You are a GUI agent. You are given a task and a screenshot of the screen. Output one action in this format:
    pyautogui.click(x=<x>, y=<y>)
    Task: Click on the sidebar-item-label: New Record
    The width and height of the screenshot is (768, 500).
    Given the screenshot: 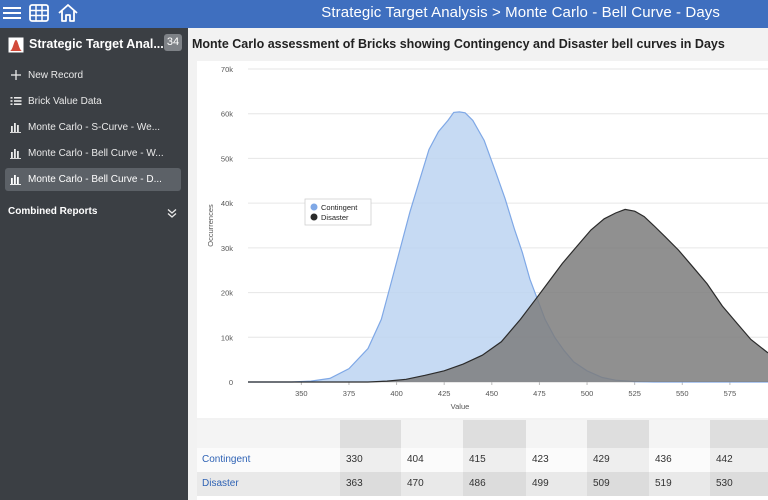 What is the action you would take?
    pyautogui.click(x=56, y=75)
    